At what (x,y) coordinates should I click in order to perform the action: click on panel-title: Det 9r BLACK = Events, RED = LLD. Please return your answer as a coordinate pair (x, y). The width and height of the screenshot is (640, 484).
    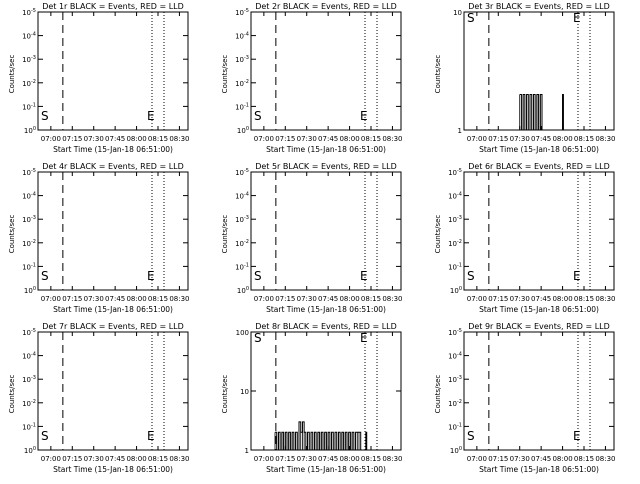
    Looking at the image, I should click on (539, 326).